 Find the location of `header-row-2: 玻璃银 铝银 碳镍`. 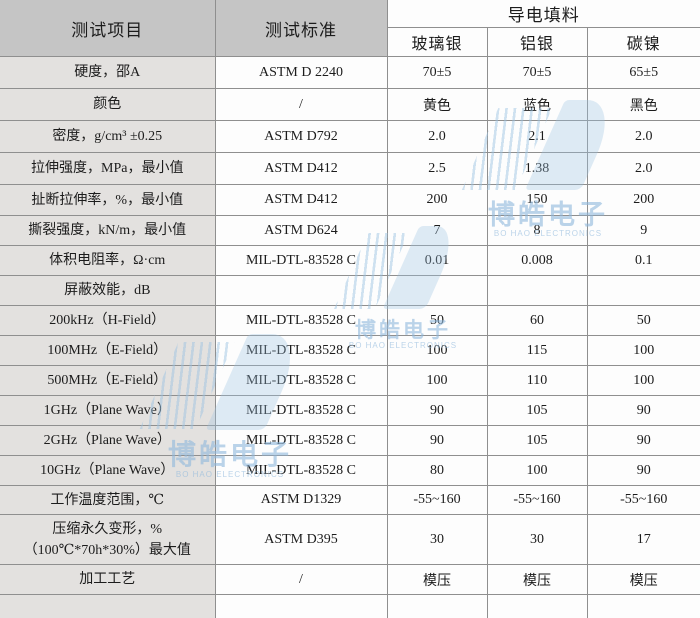

header-row-2: 玻璃银 铝银 碳镍 is located at coordinates (350, 42).